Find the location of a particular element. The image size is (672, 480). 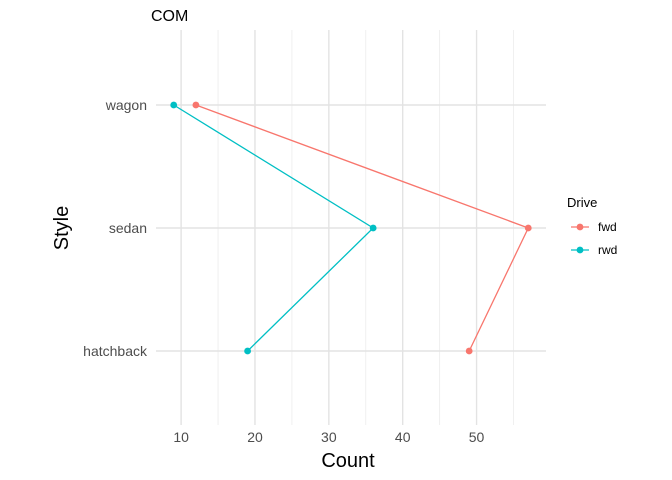

x-tick-labels: 10 20 30 40 50 is located at coordinates (328, 437).